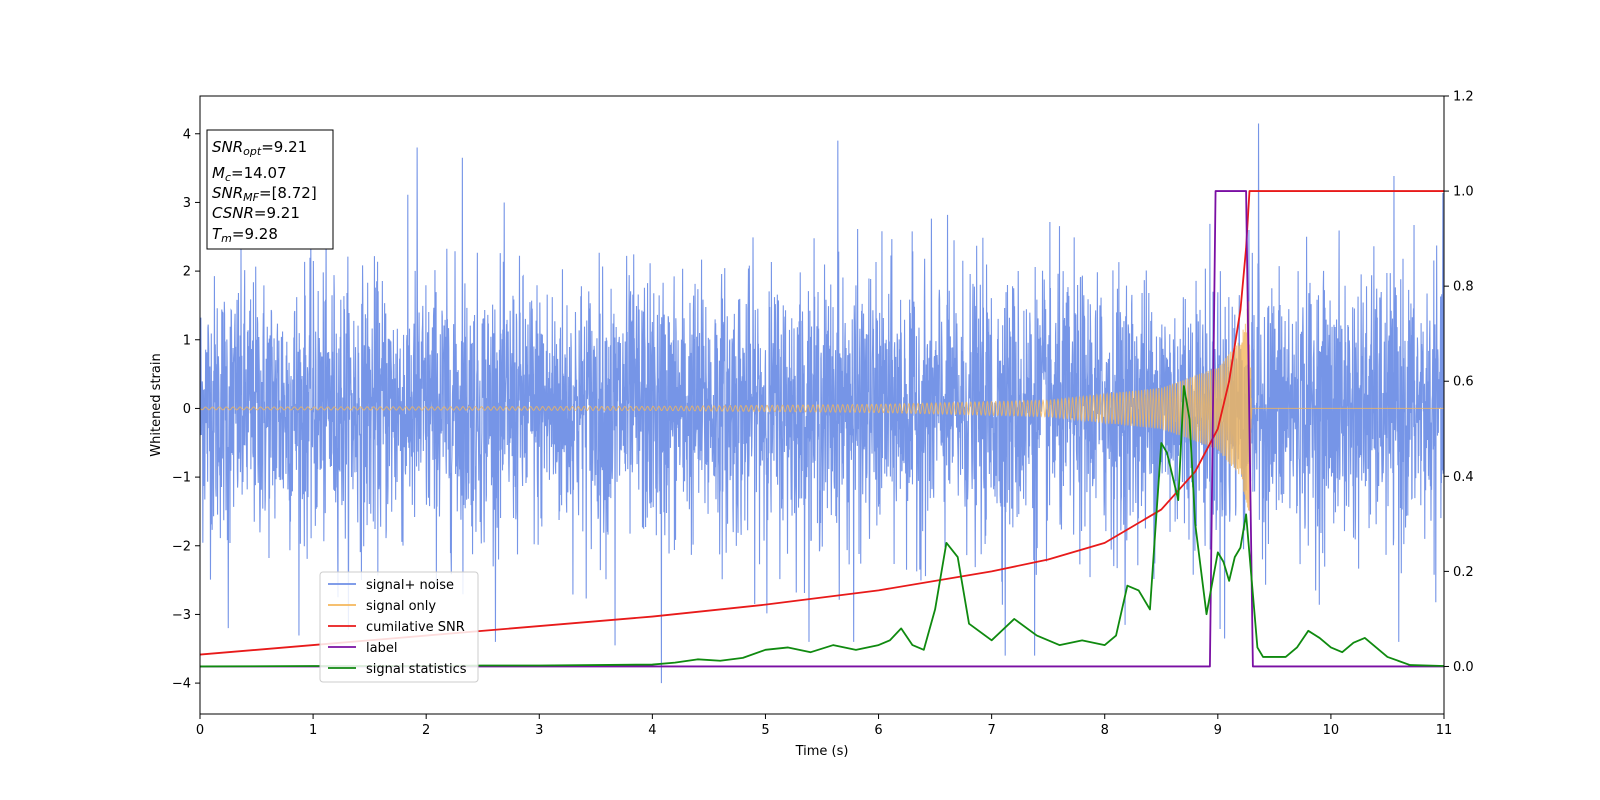 Image resolution: width=1600 pixels, height=800 pixels. I want to click on y-left-tick-label-7: −3, so click(181, 615).